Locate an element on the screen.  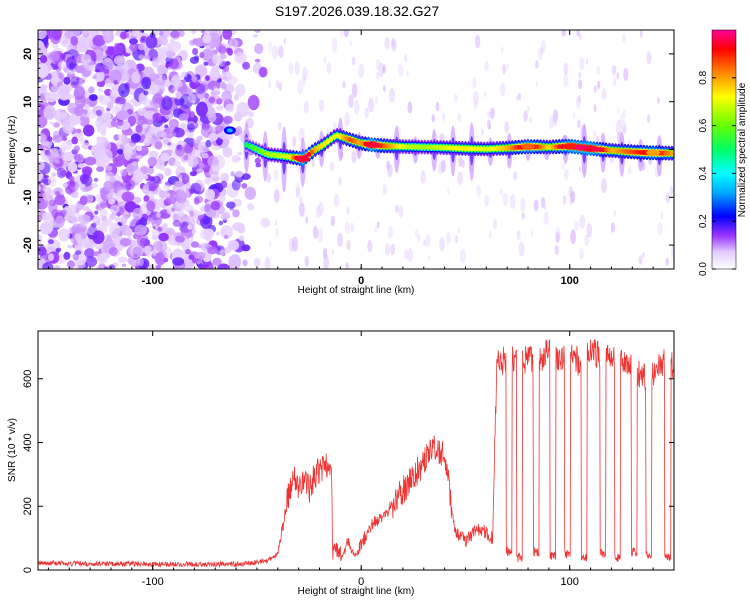
colorbar-tick-label: 0.0 is located at coordinates (703, 269).